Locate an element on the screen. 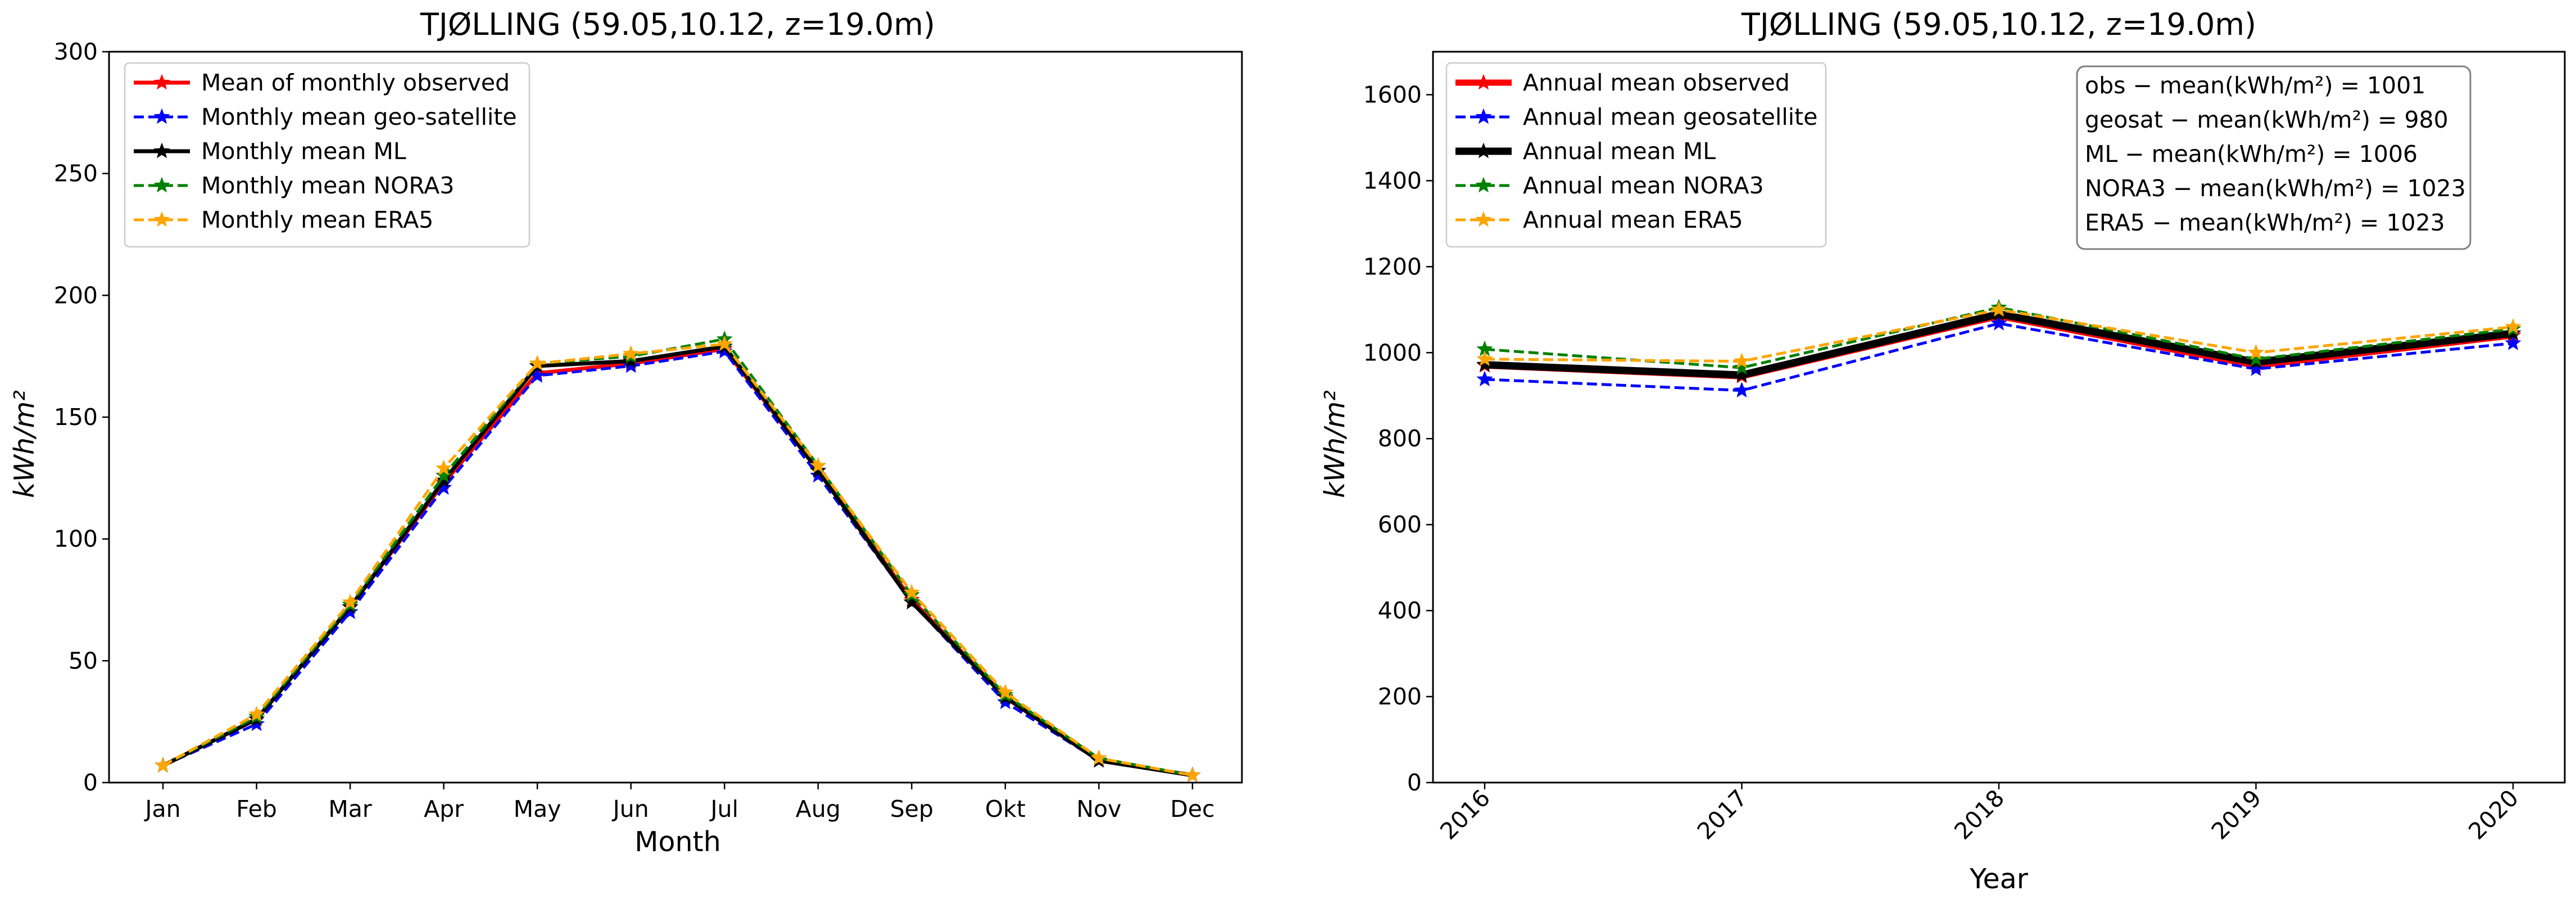  x-tick-label: 2016 is located at coordinates (1465, 814).